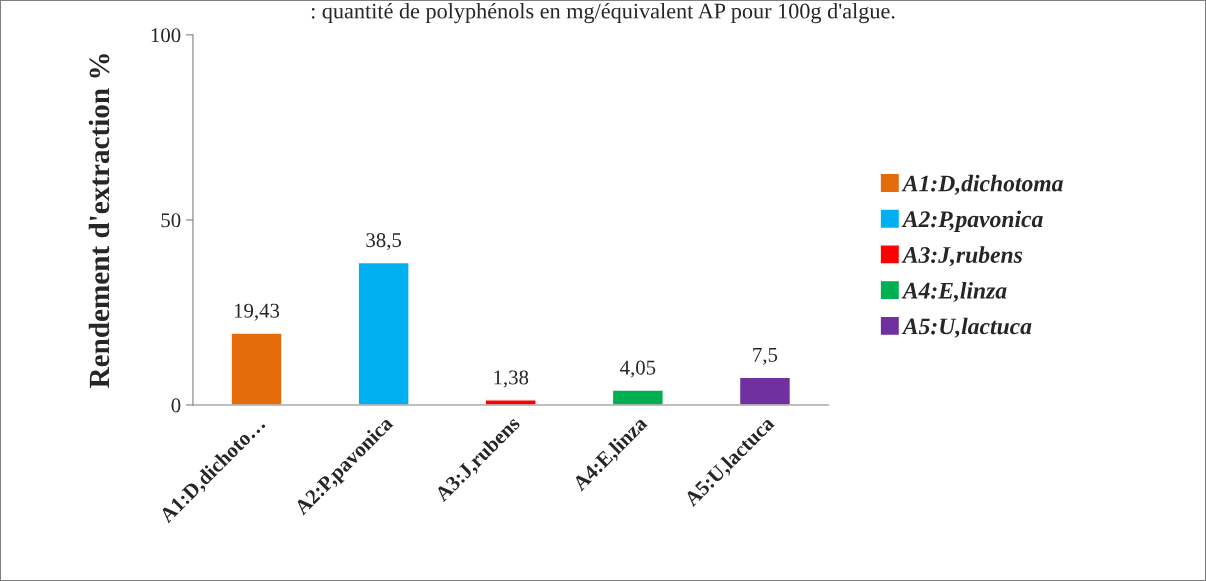 Image resolution: width=1206 pixels, height=581 pixels. Describe the element at coordinates (972, 221) in the screenshot. I see `legend-label: A2:P,pavonica` at that location.